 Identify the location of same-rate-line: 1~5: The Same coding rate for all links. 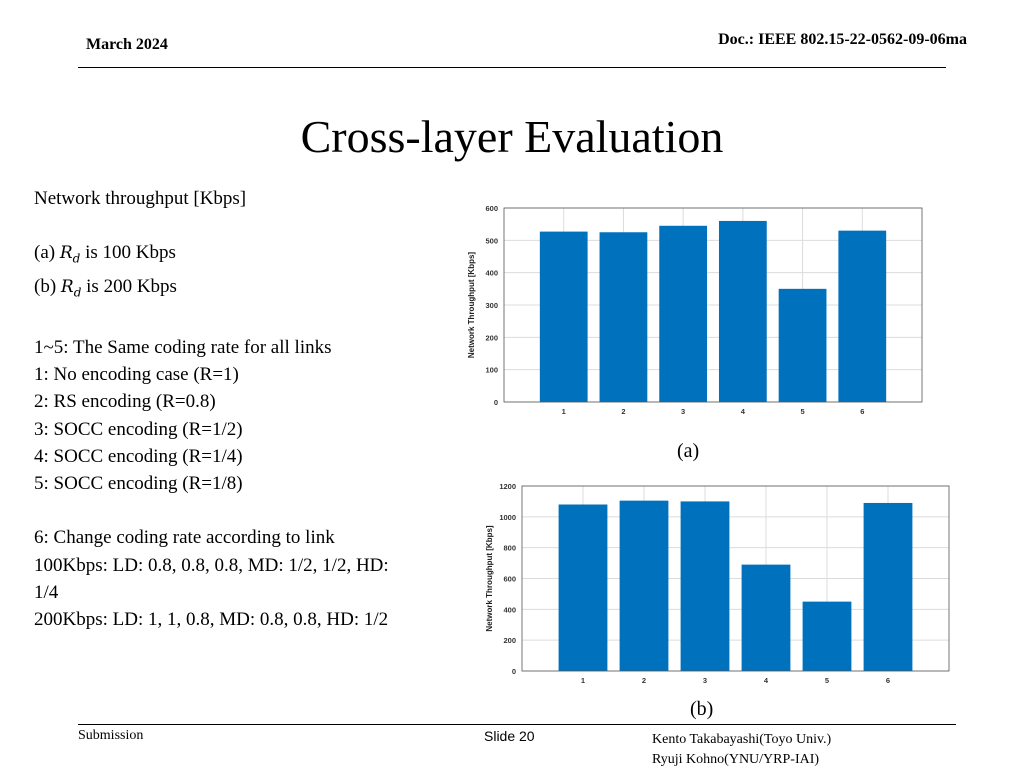
(183, 347).